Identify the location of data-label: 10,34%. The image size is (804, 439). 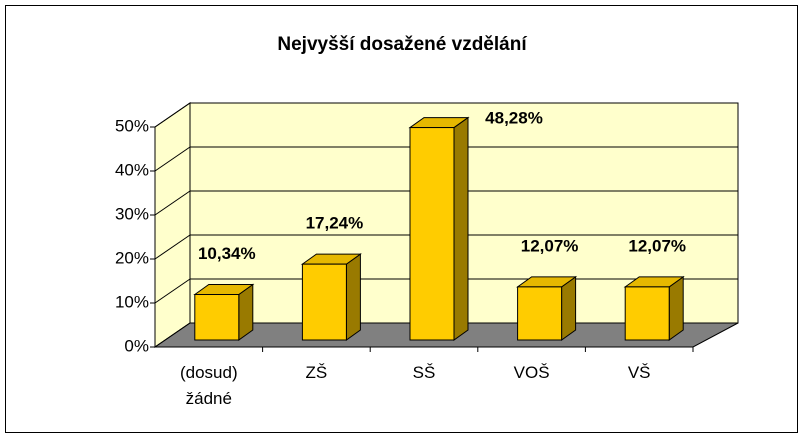
(227, 253).